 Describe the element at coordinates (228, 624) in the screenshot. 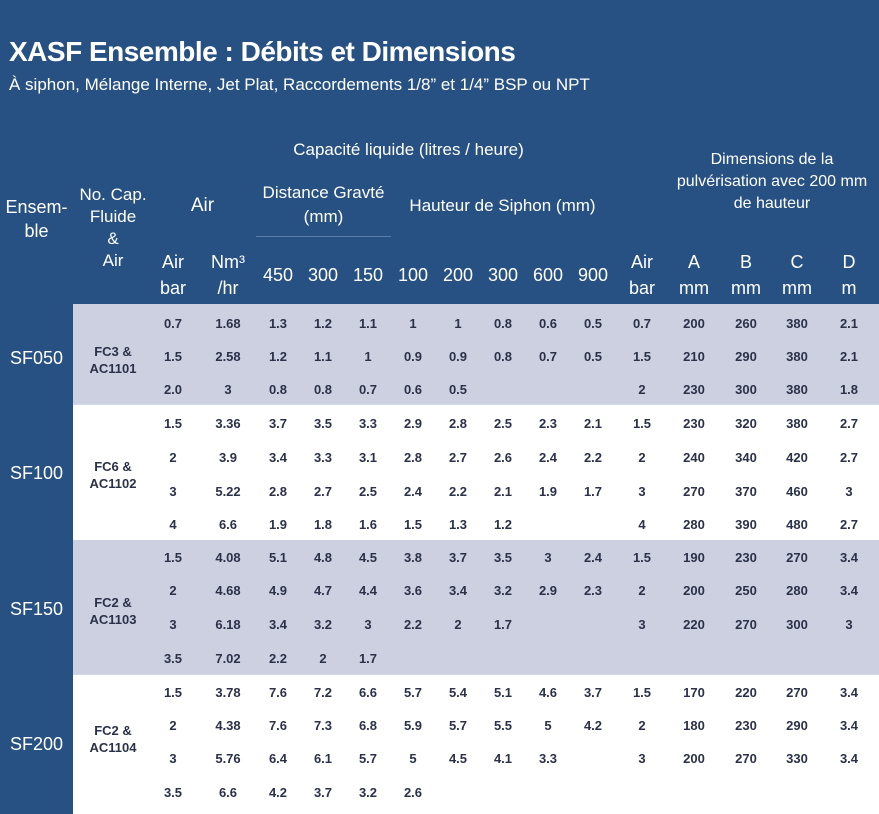

I see `table-cell: 6.18` at that location.